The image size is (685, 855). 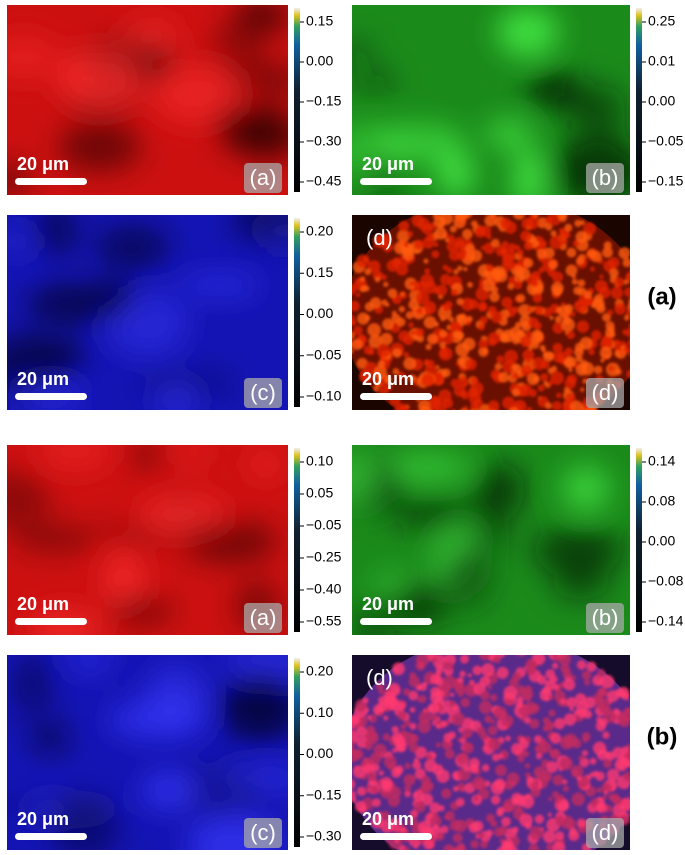 I want to click on colorbar-label: −0.08, so click(x=666, y=581).